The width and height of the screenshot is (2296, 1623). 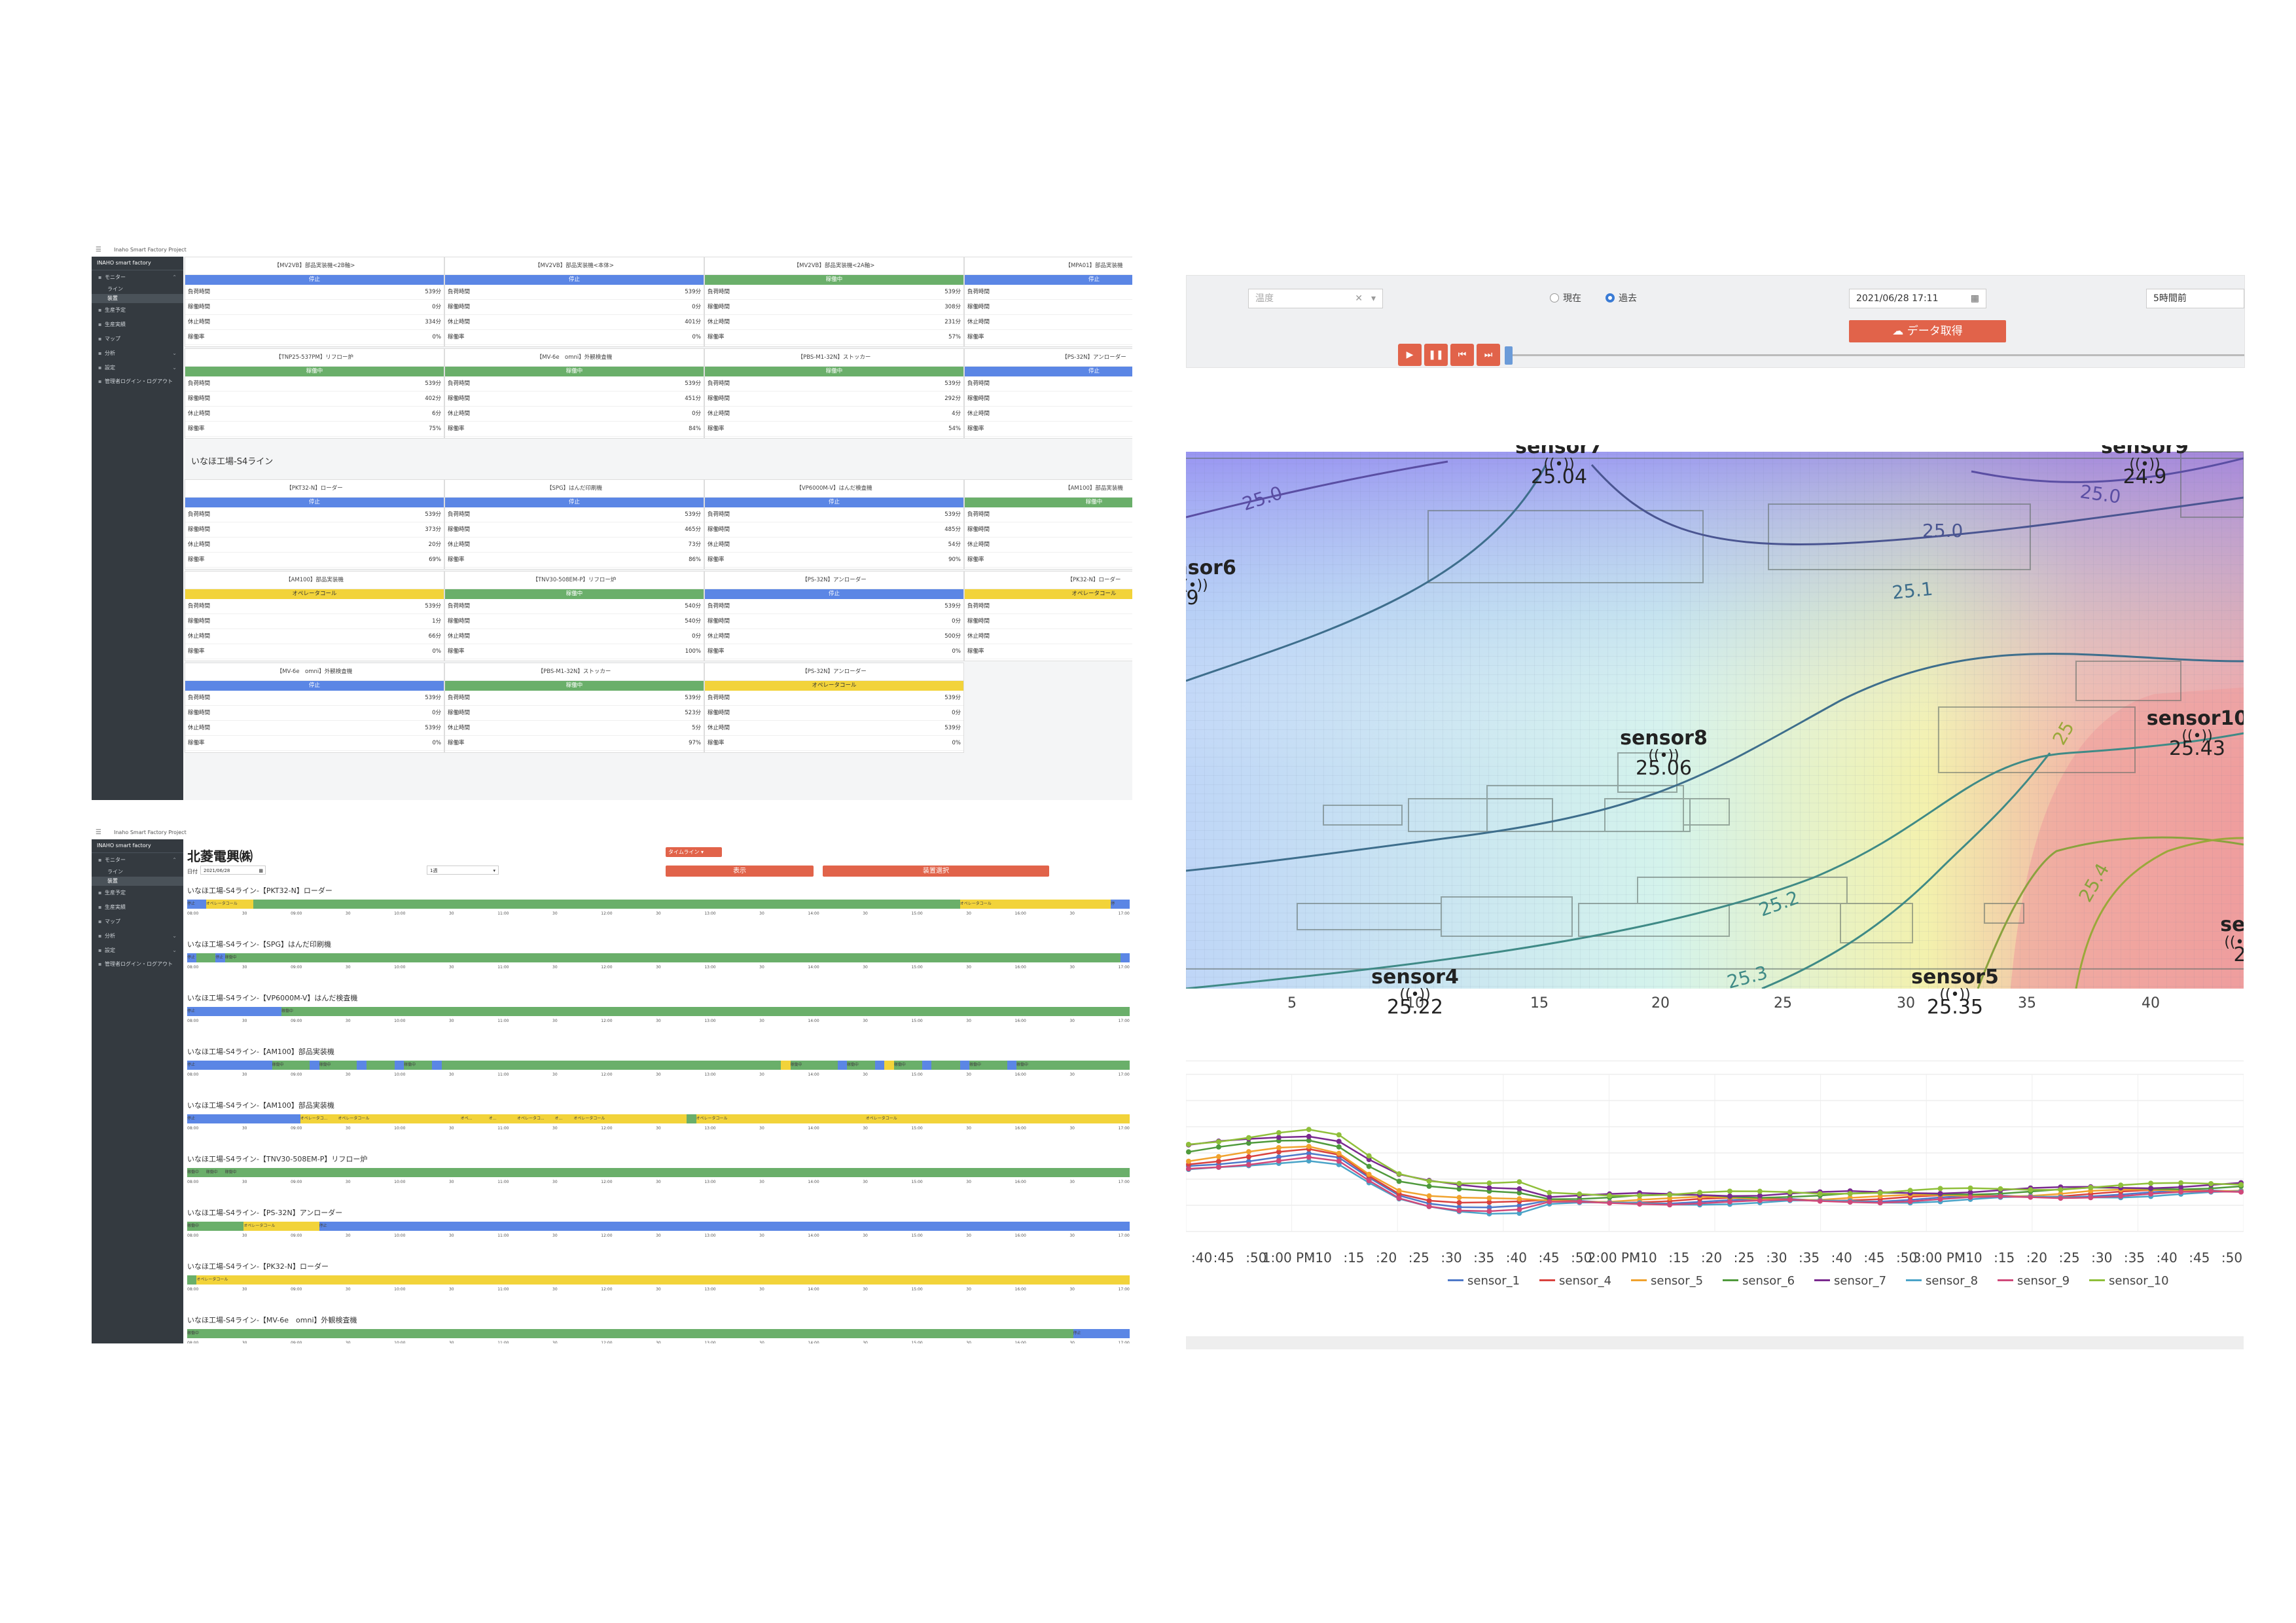 I want to click on fetch-data-button: ☁ データ取得, so click(x=1927, y=331).